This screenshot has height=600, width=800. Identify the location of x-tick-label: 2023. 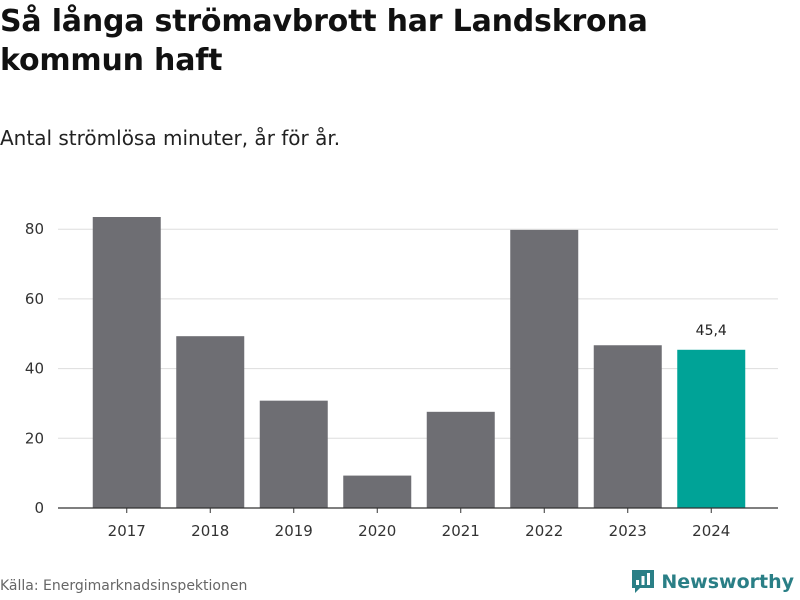
(628, 531).